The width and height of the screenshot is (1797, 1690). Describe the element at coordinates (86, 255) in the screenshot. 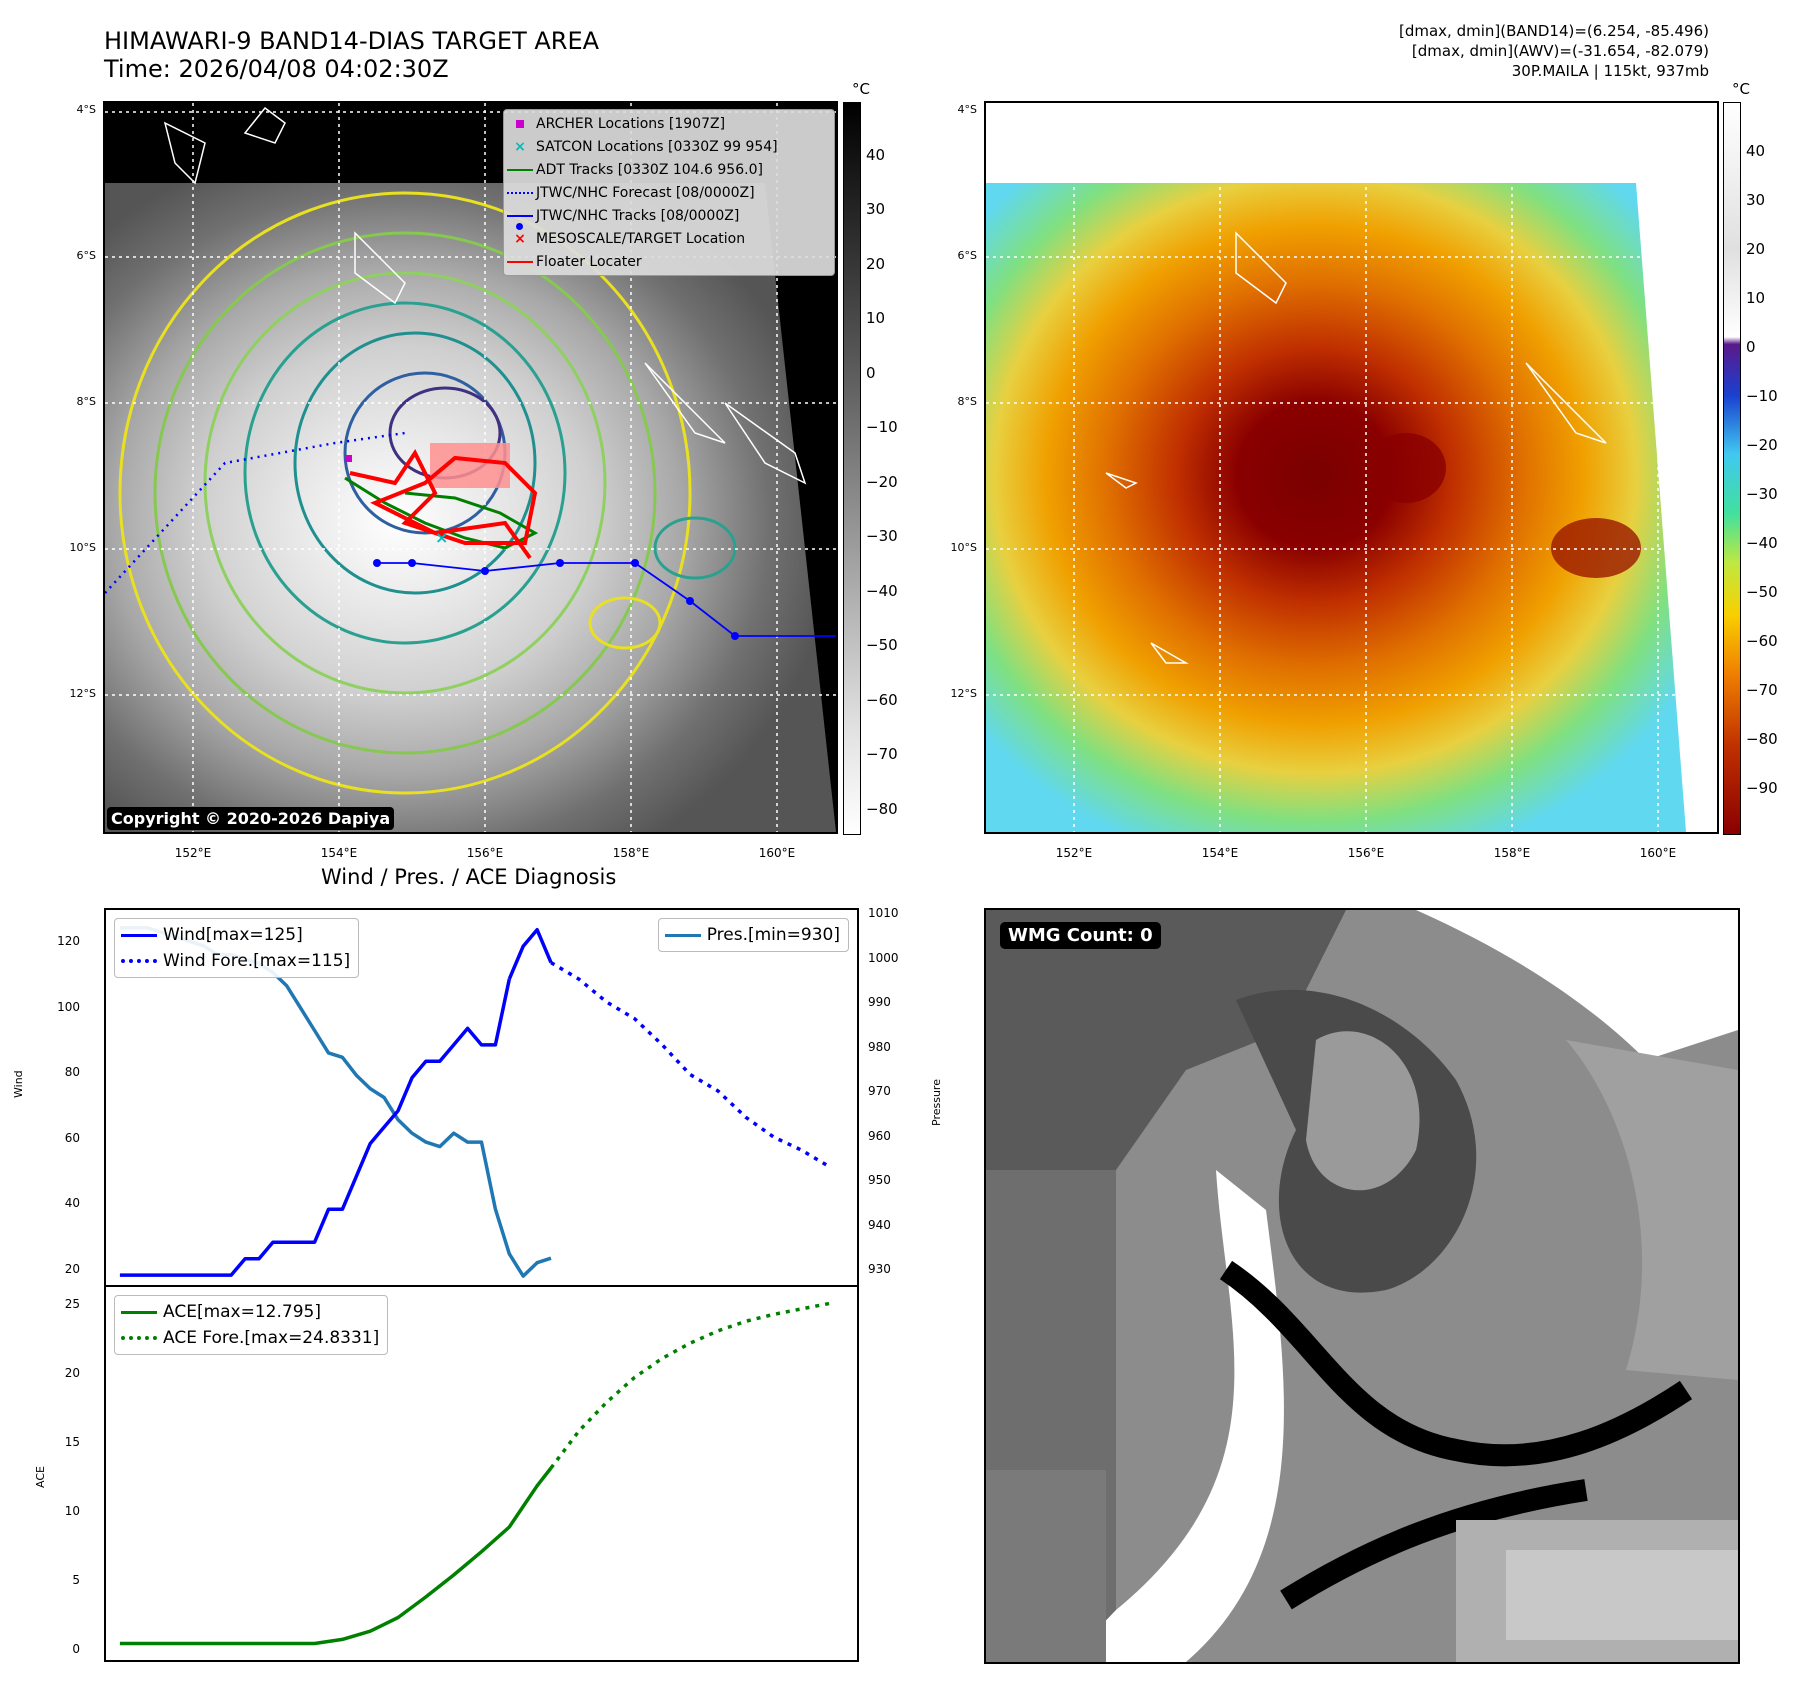

I see `ir-lat-label: 6°S` at that location.